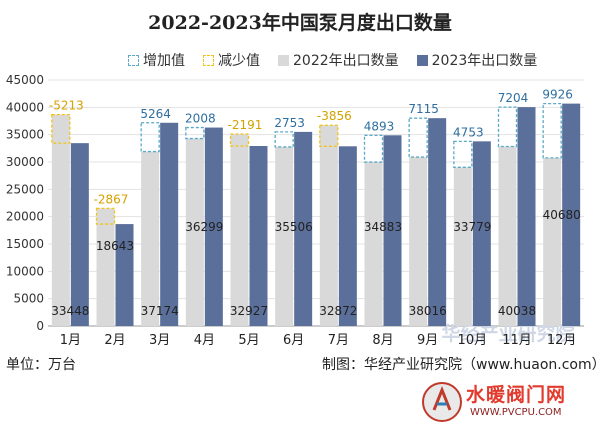  Describe the element at coordinates (293, 340) in the screenshot. I see `x-tick-label-6: 6月` at that location.